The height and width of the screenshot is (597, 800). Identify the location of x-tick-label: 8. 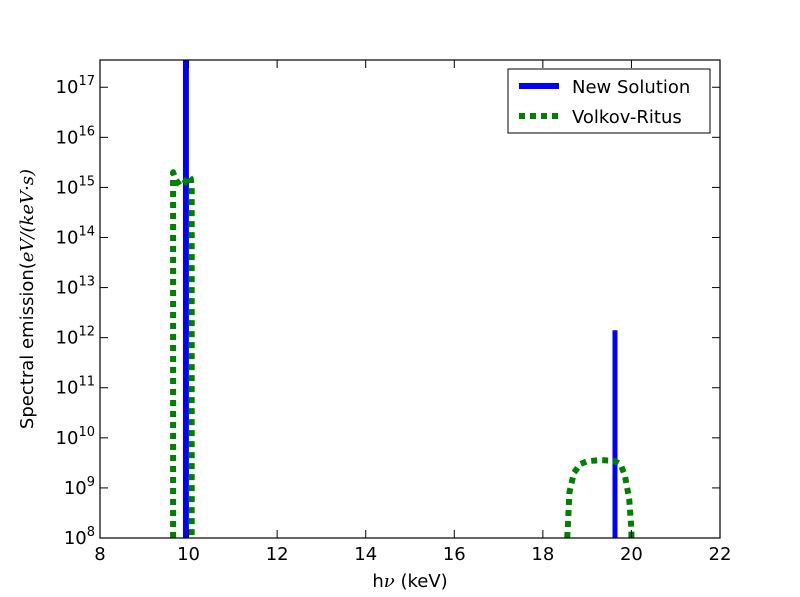
(99, 554).